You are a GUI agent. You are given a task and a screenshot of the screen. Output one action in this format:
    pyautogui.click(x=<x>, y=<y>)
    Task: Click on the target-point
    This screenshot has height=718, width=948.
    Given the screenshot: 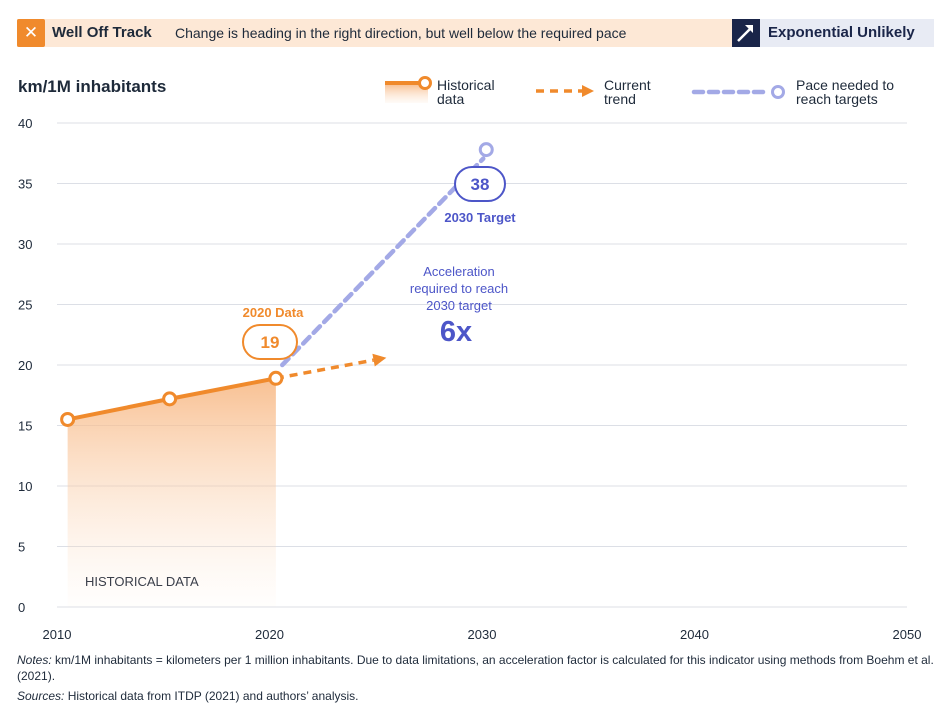 What is the action you would take?
    pyautogui.click(x=486, y=150)
    